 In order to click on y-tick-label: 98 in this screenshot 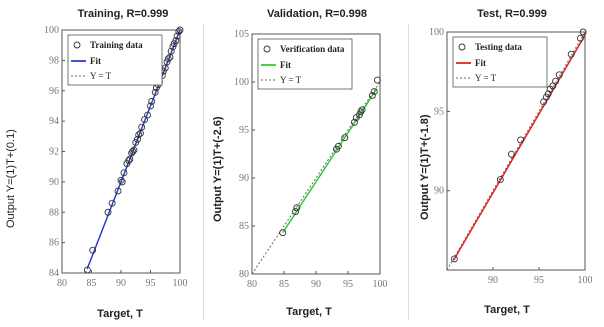, I will do `click(54, 60)`.